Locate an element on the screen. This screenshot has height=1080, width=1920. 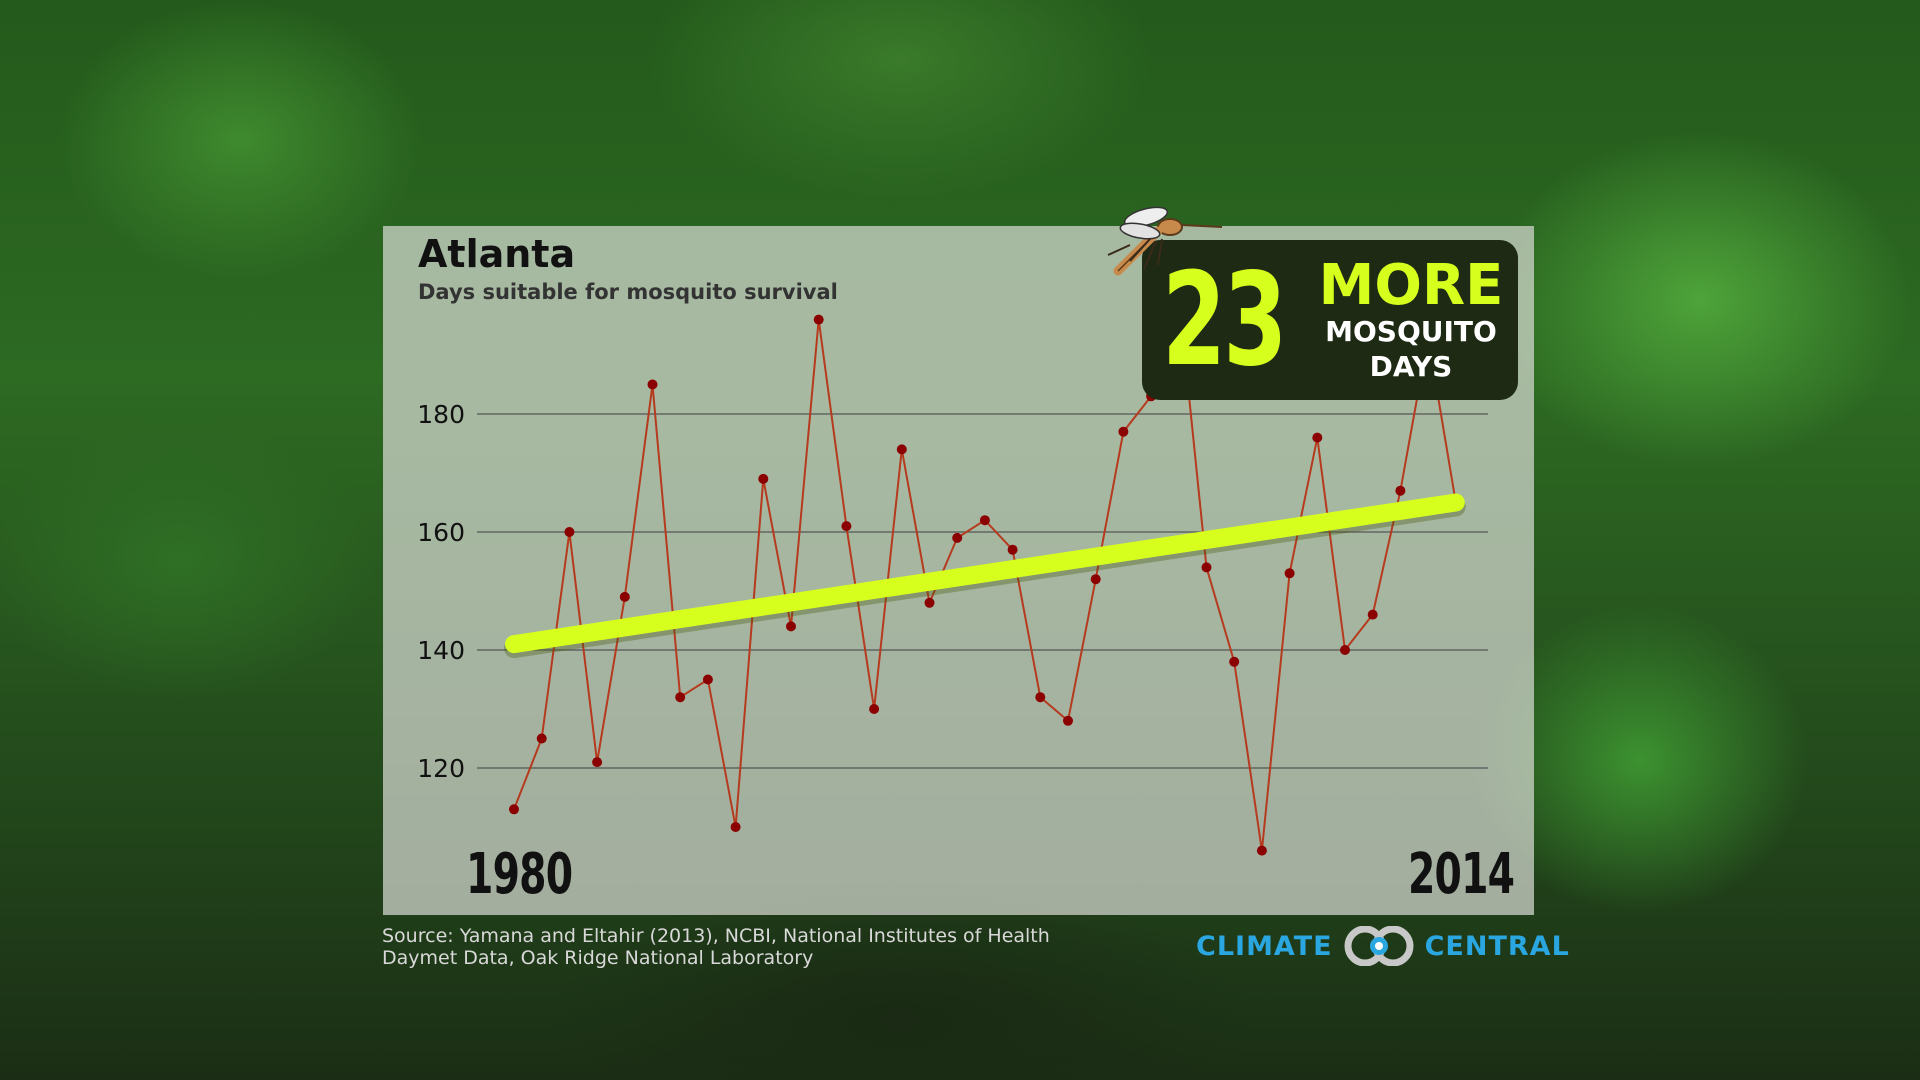
start-year-label: 1980 is located at coordinates (519, 874).